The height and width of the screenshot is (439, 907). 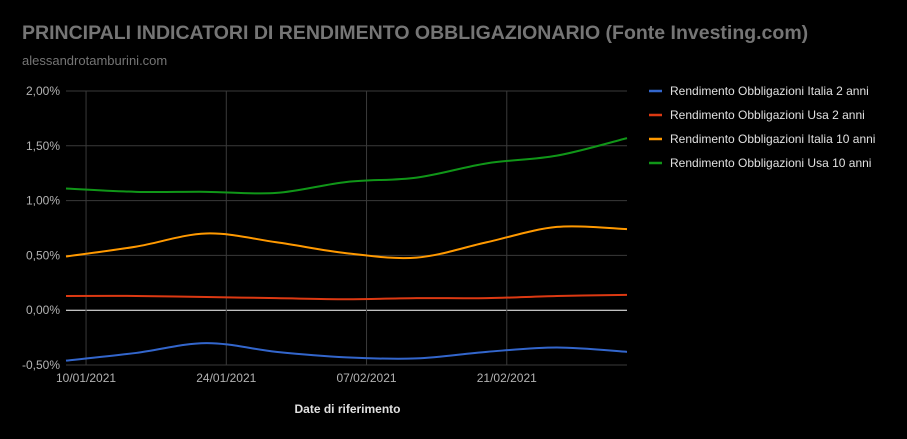 What do you see at coordinates (507, 378) in the screenshot?
I see `x-tick-label: 21/02/2021` at bounding box center [507, 378].